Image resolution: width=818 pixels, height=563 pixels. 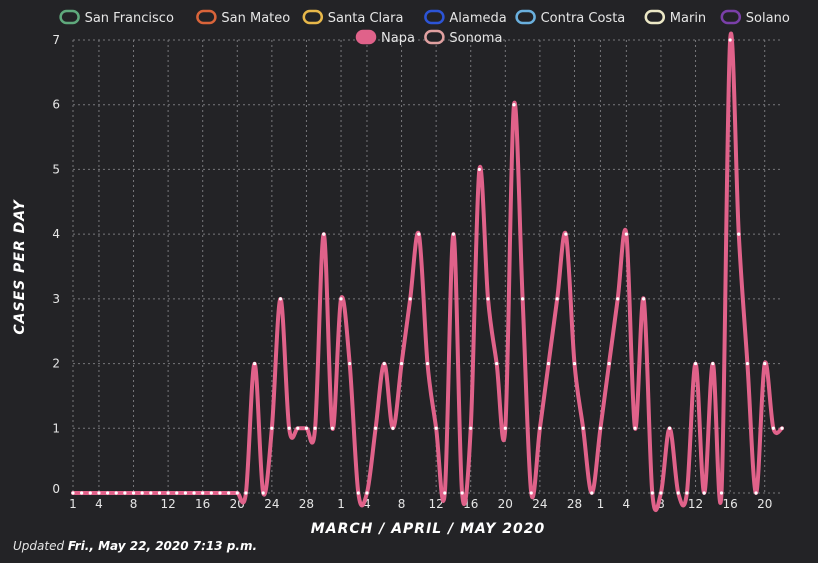 What do you see at coordinates (505, 504) in the screenshot?
I see `x-tick-label: 20` at bounding box center [505, 504].